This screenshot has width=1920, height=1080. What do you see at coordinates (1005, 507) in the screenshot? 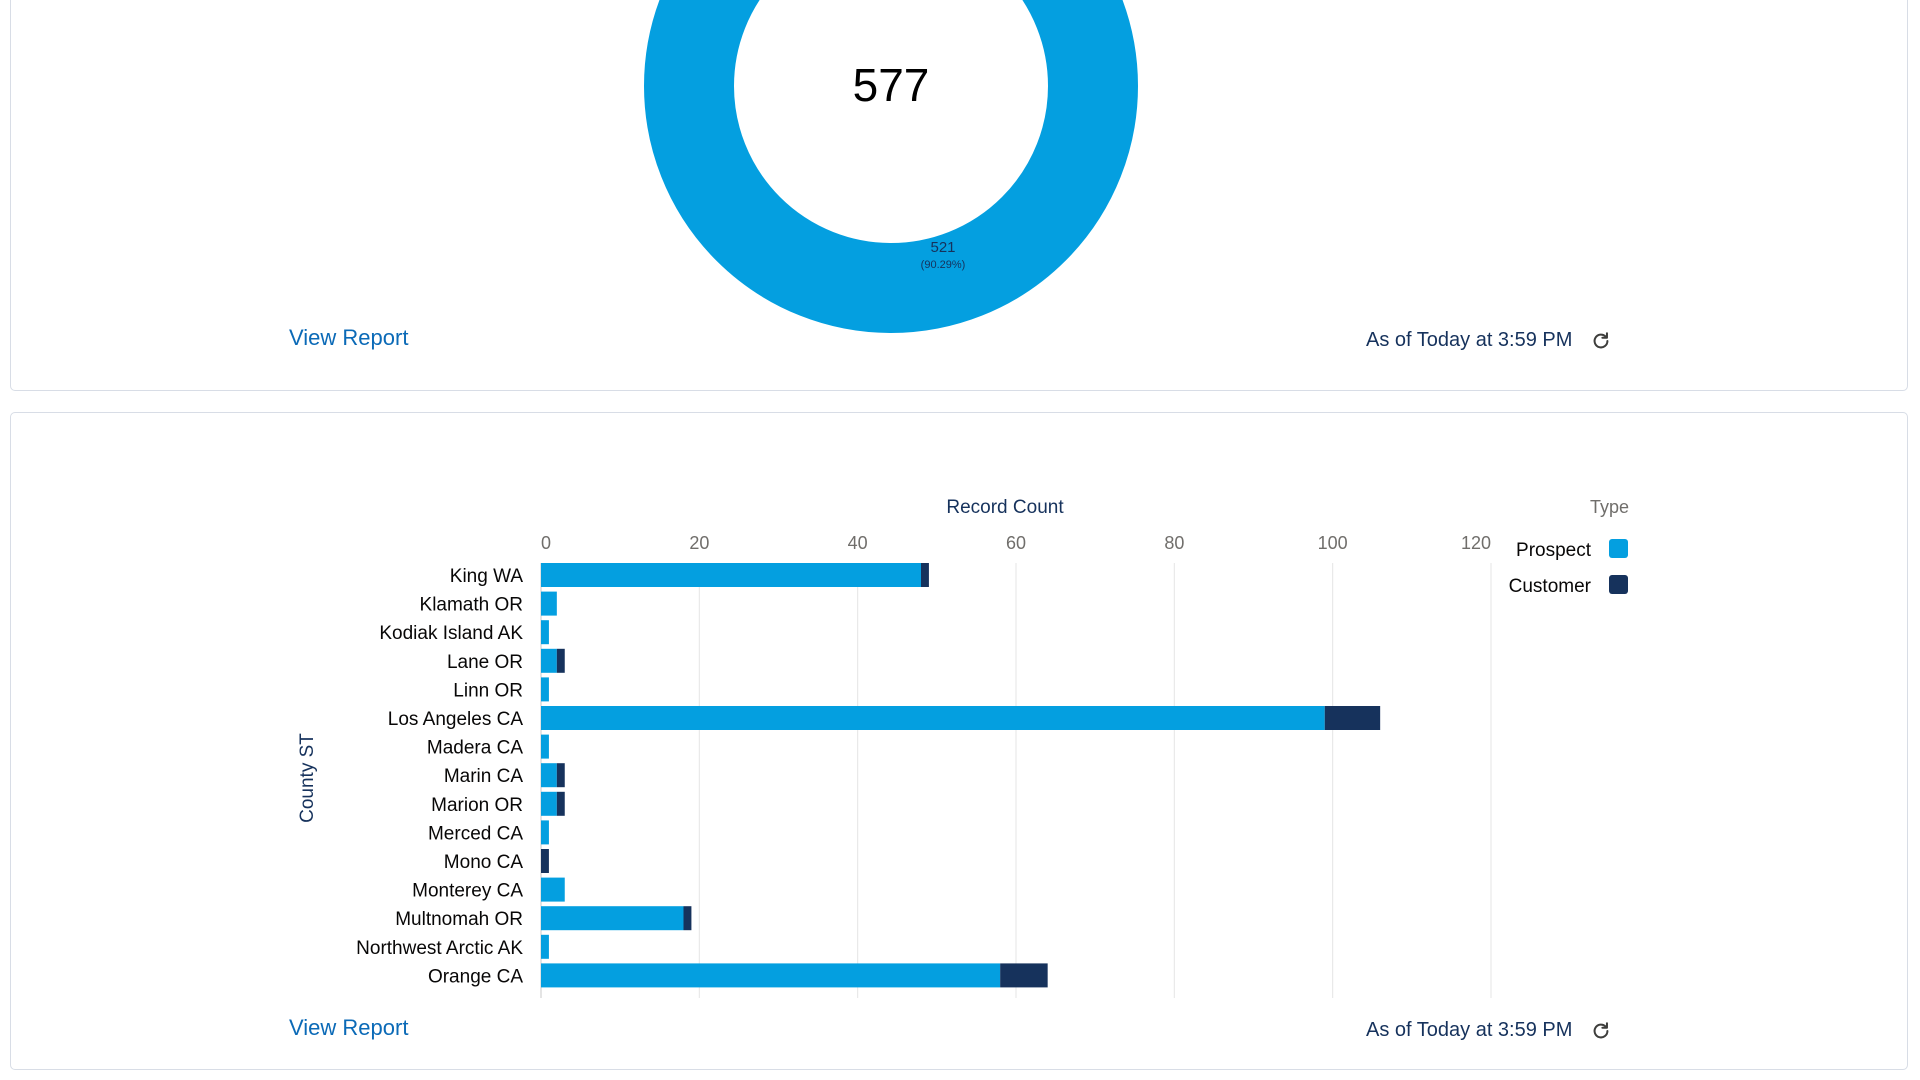
I see `x-axis-title: Record Count` at bounding box center [1005, 507].